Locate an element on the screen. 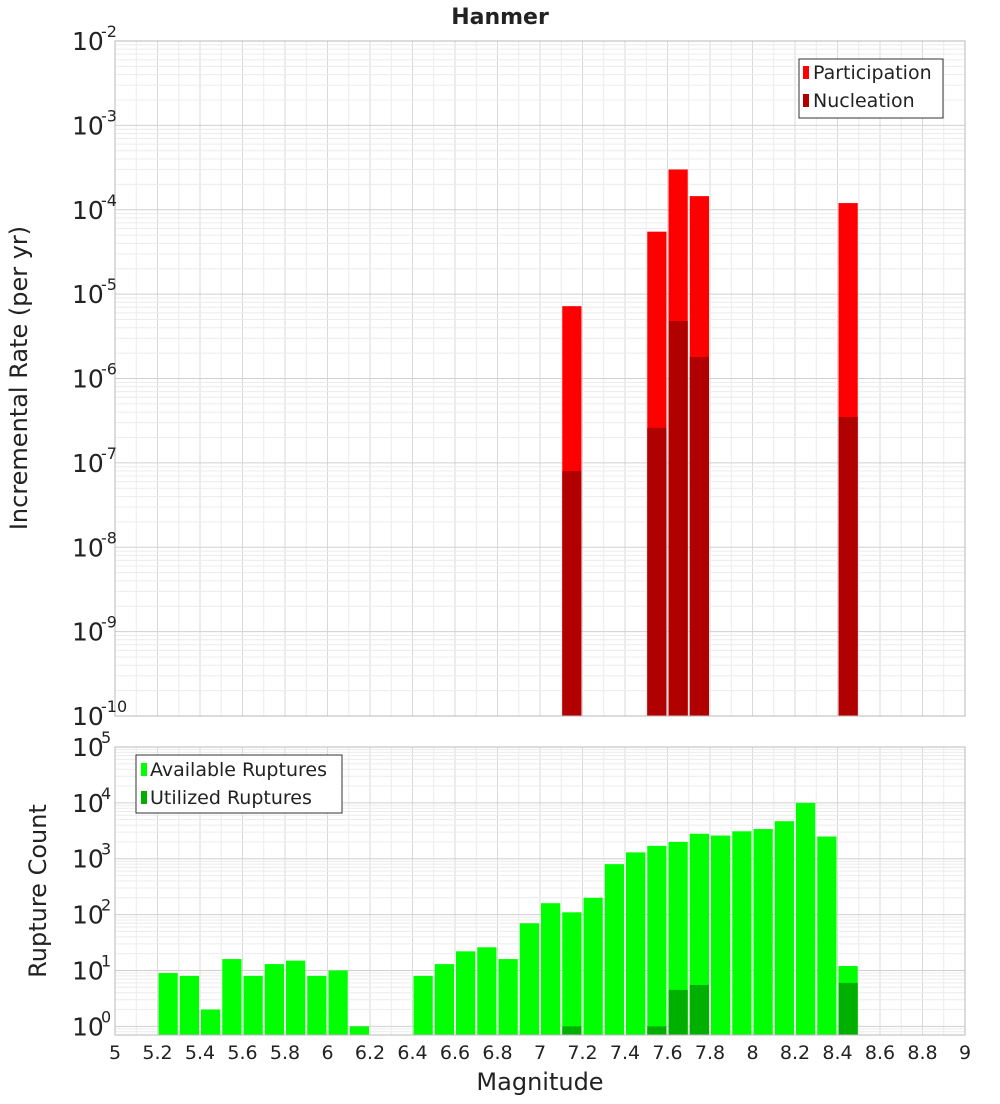  x-tick-label: 7 is located at coordinates (540, 1053).